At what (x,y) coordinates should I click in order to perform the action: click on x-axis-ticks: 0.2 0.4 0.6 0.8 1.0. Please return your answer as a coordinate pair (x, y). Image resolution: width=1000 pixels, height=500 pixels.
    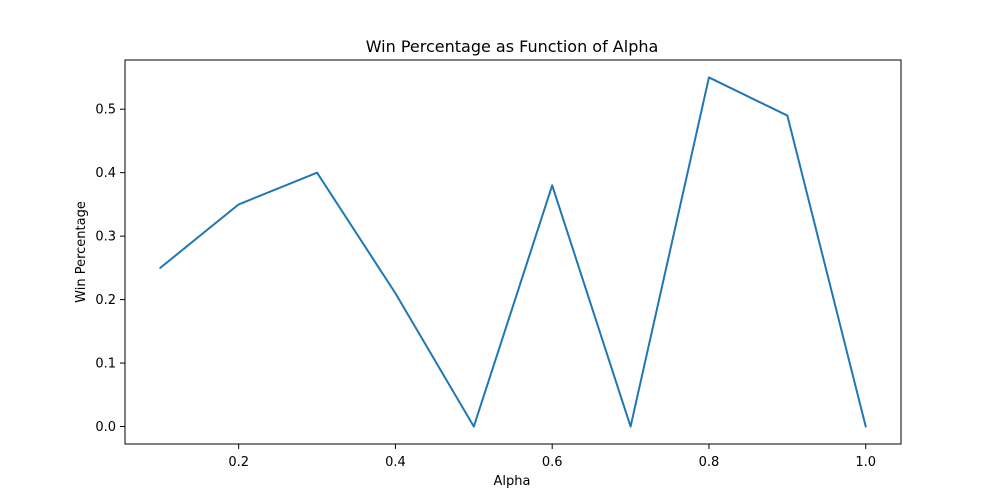
    Looking at the image, I should click on (552, 457).